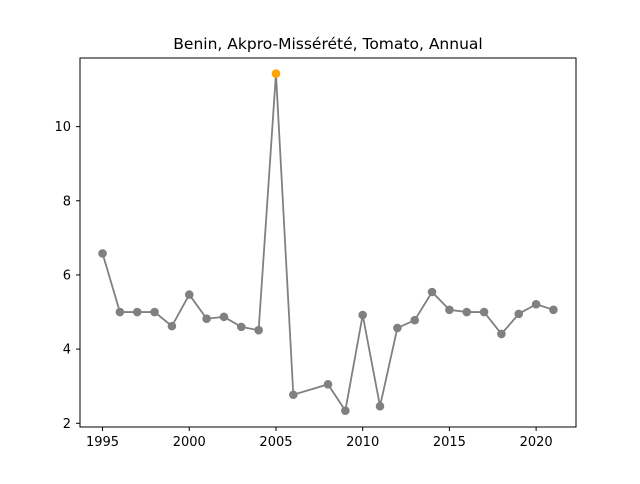  I want to click on y-tick-label: 6, so click(67, 275).